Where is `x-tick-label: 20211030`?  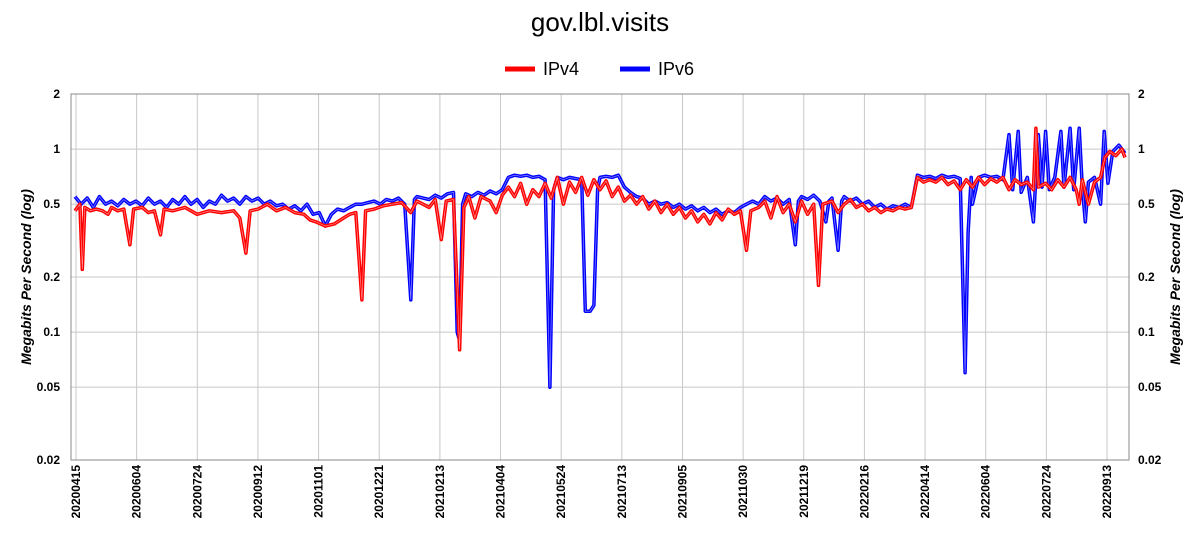 x-tick-label: 20211030 is located at coordinates (743, 491).